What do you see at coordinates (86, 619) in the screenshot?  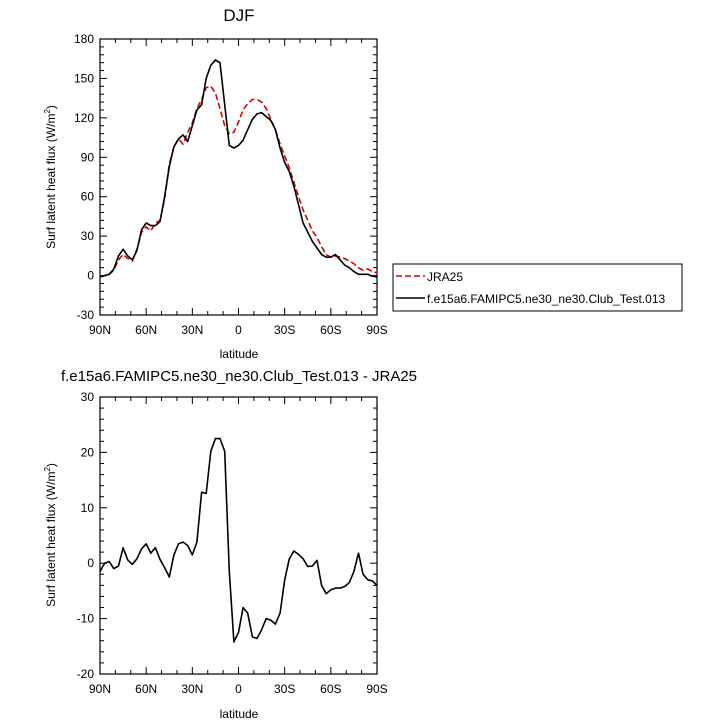 I see `bottom-ytick-label: -10` at bounding box center [86, 619].